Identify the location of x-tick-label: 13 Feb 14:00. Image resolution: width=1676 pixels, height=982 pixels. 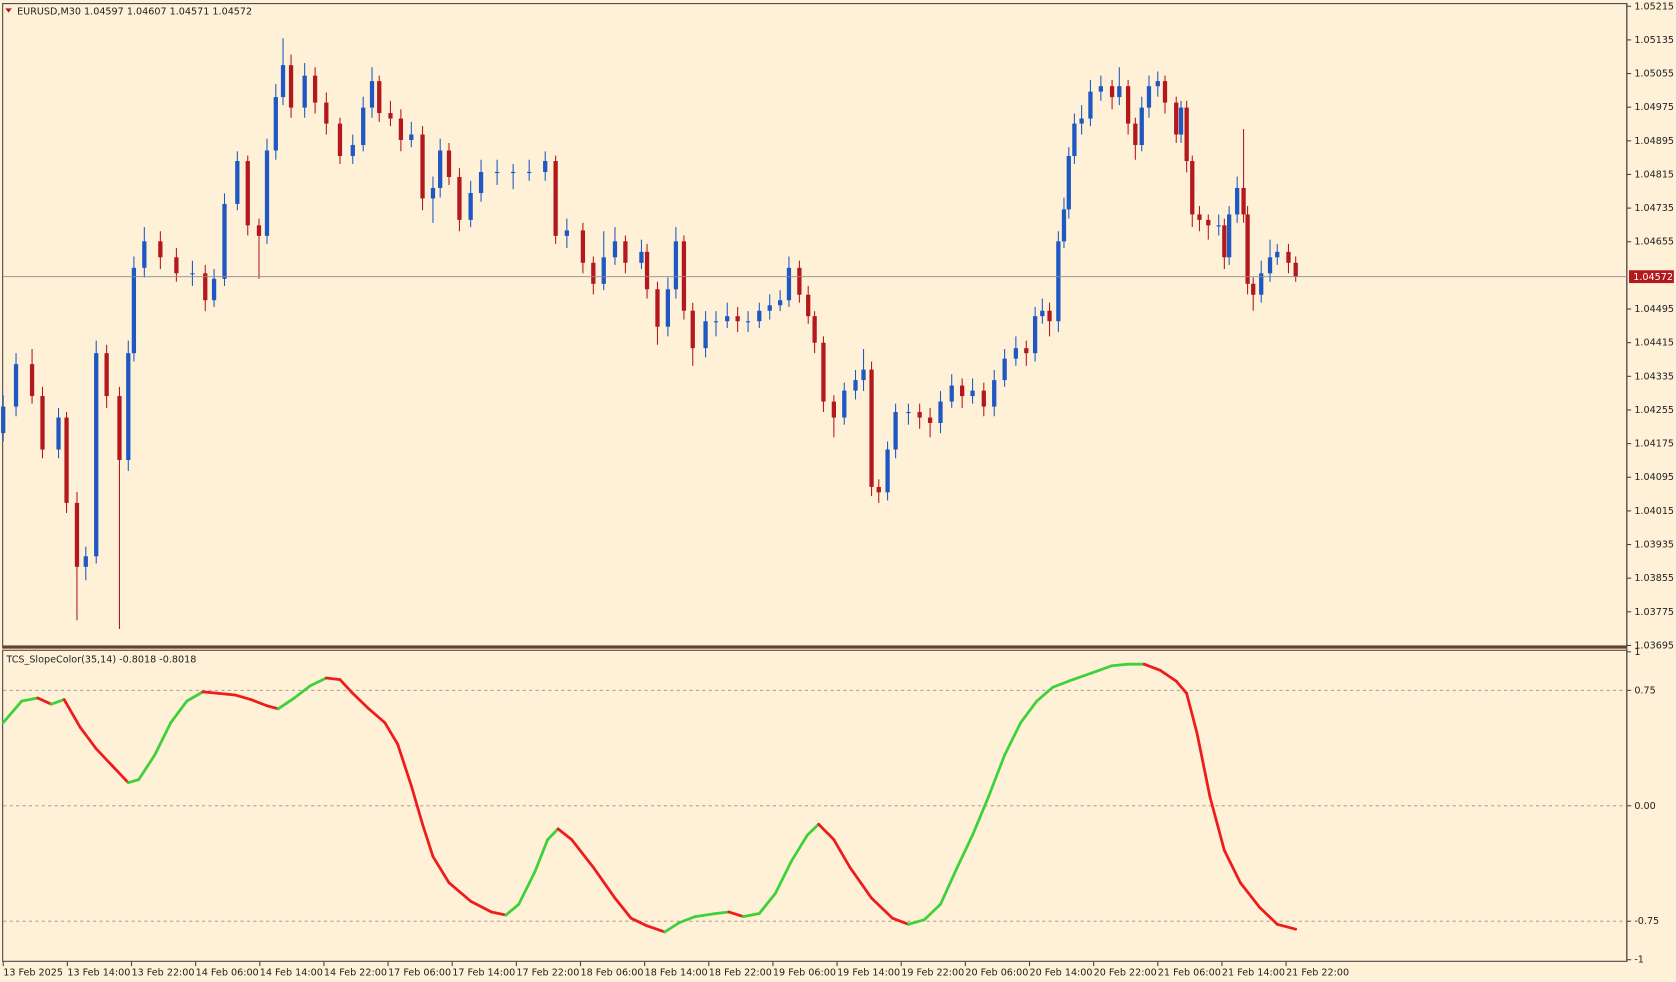
(98, 973).